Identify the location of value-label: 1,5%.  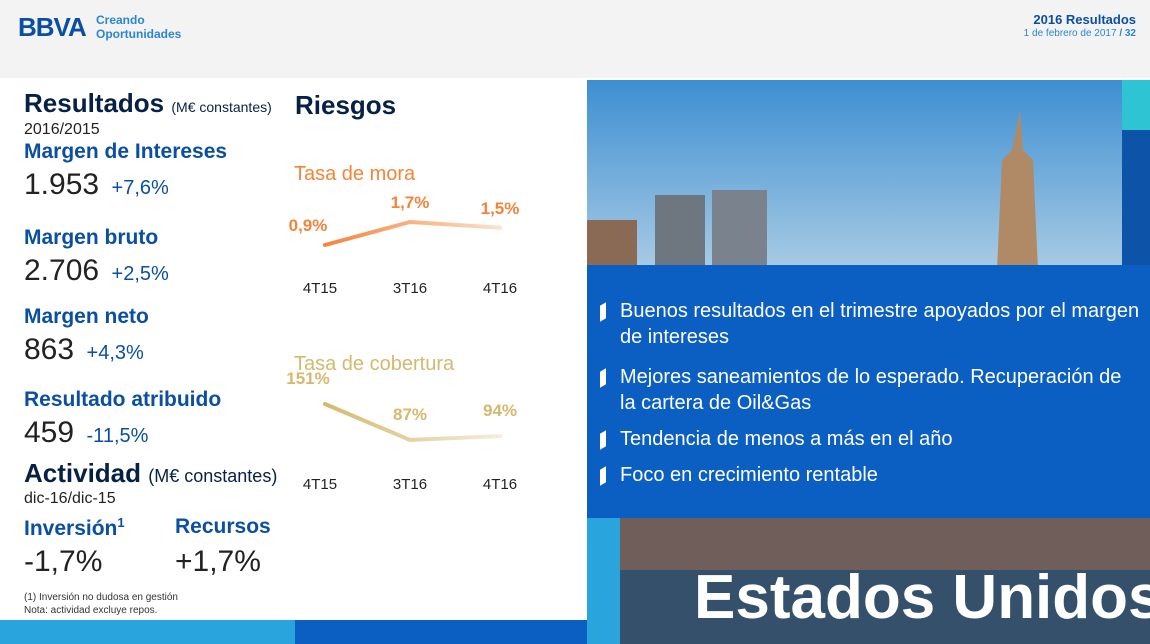
(500, 208).